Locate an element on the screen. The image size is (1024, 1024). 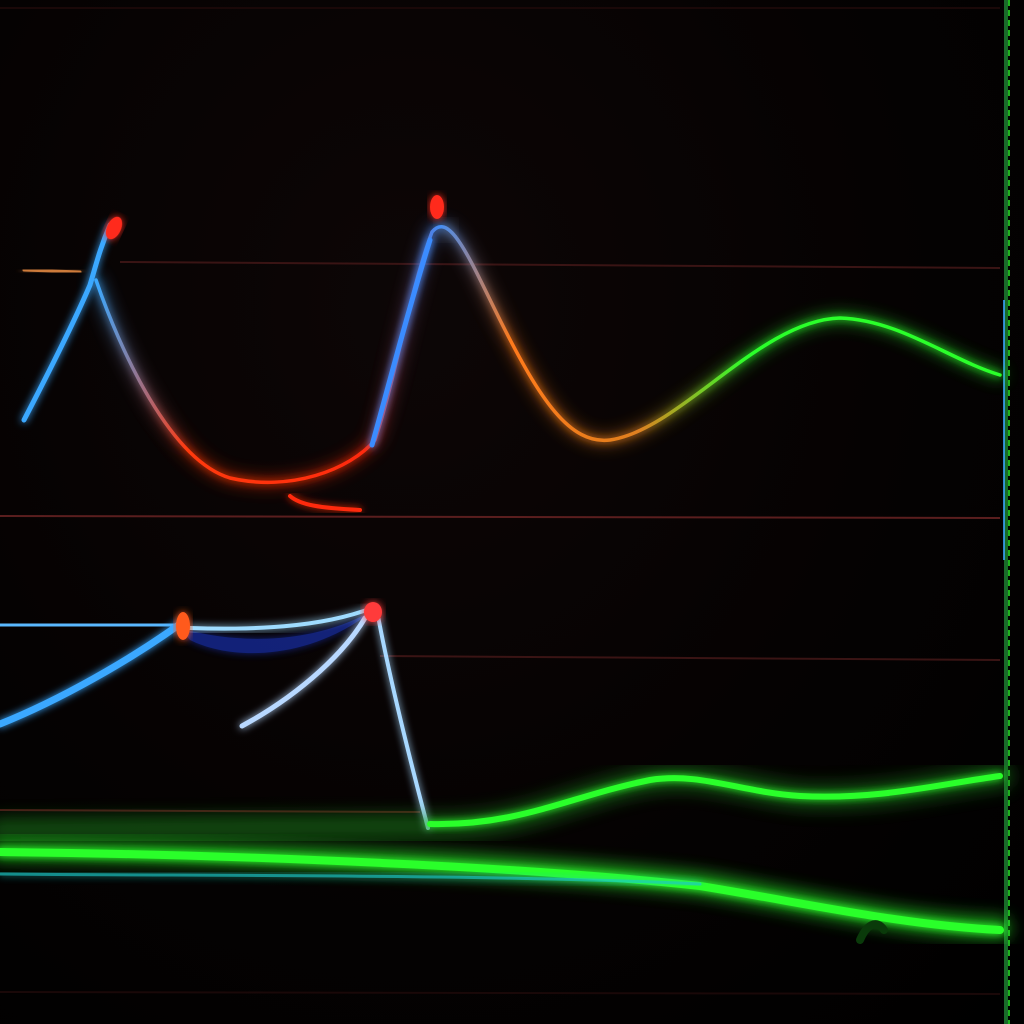
middle-peak-red-tip is located at coordinates (437, 207).